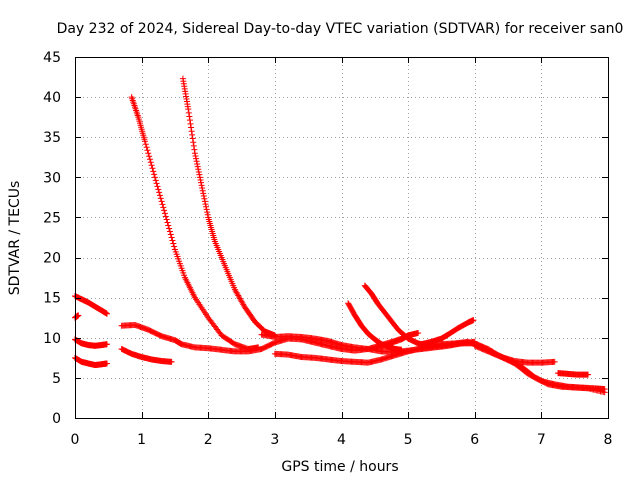 The height and width of the screenshot is (480, 640). I want to click on y-tick-label: 10, so click(52, 339).